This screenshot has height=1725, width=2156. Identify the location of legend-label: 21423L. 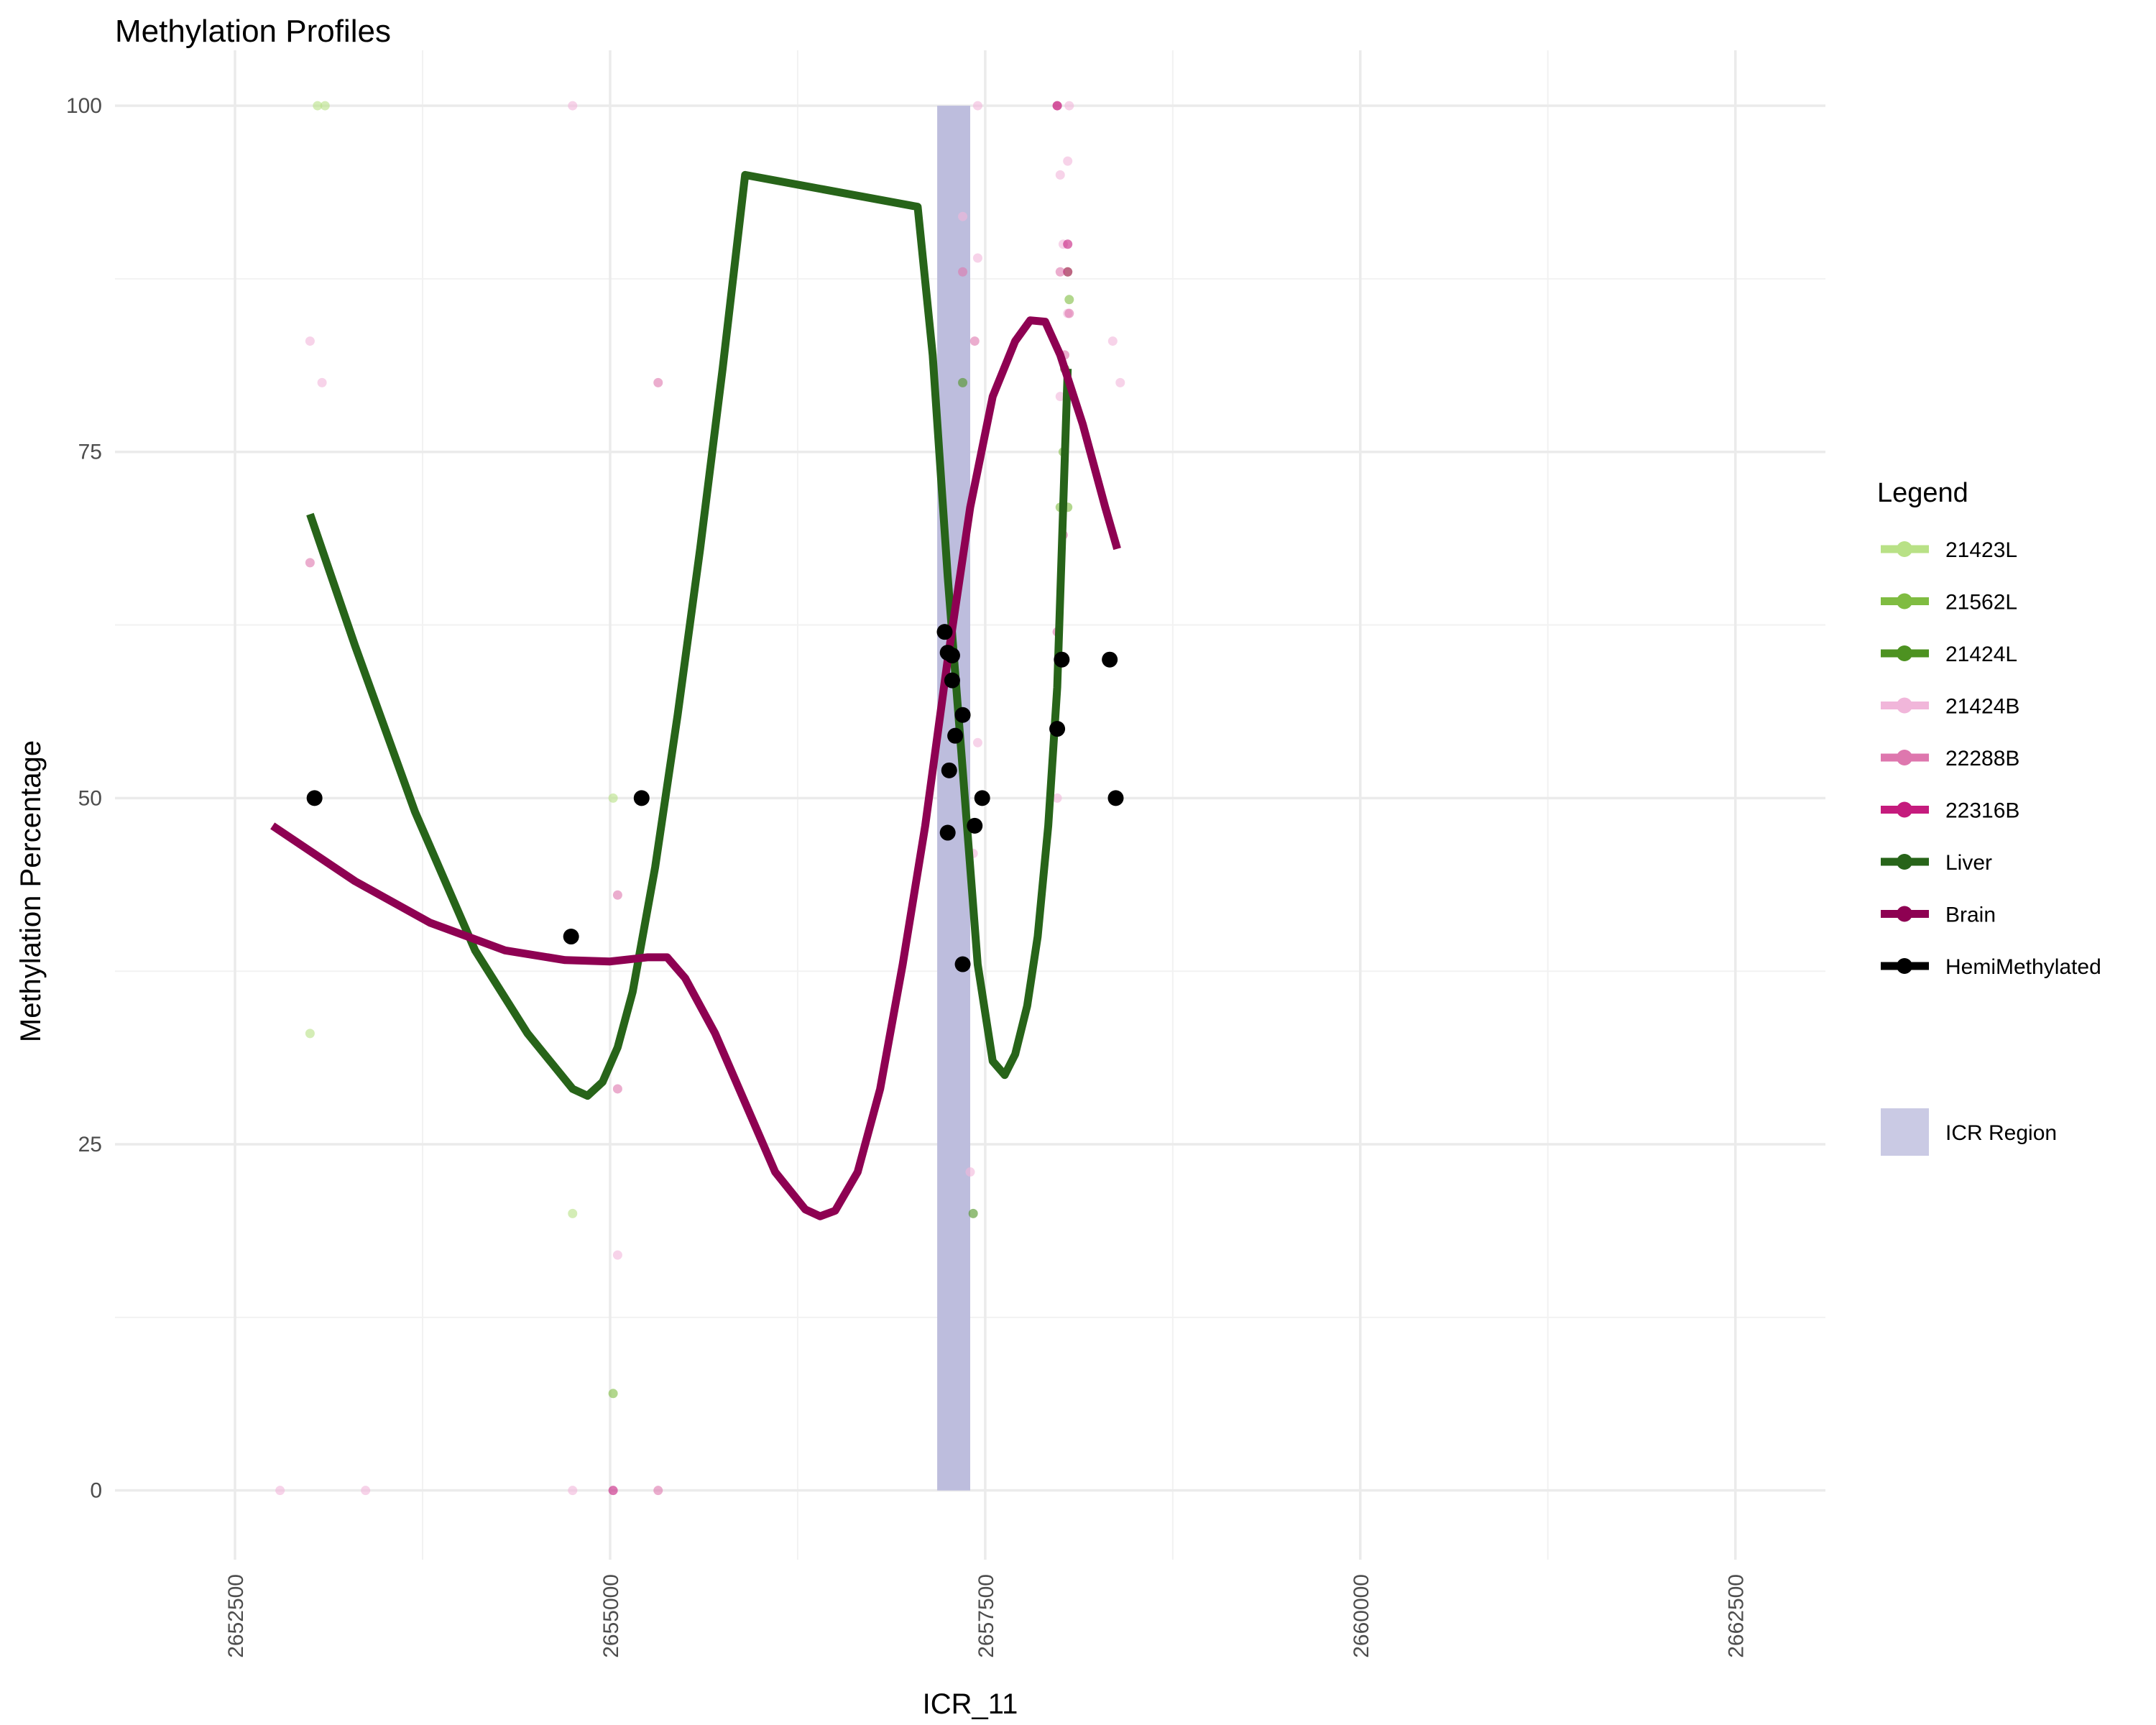
(1981, 550).